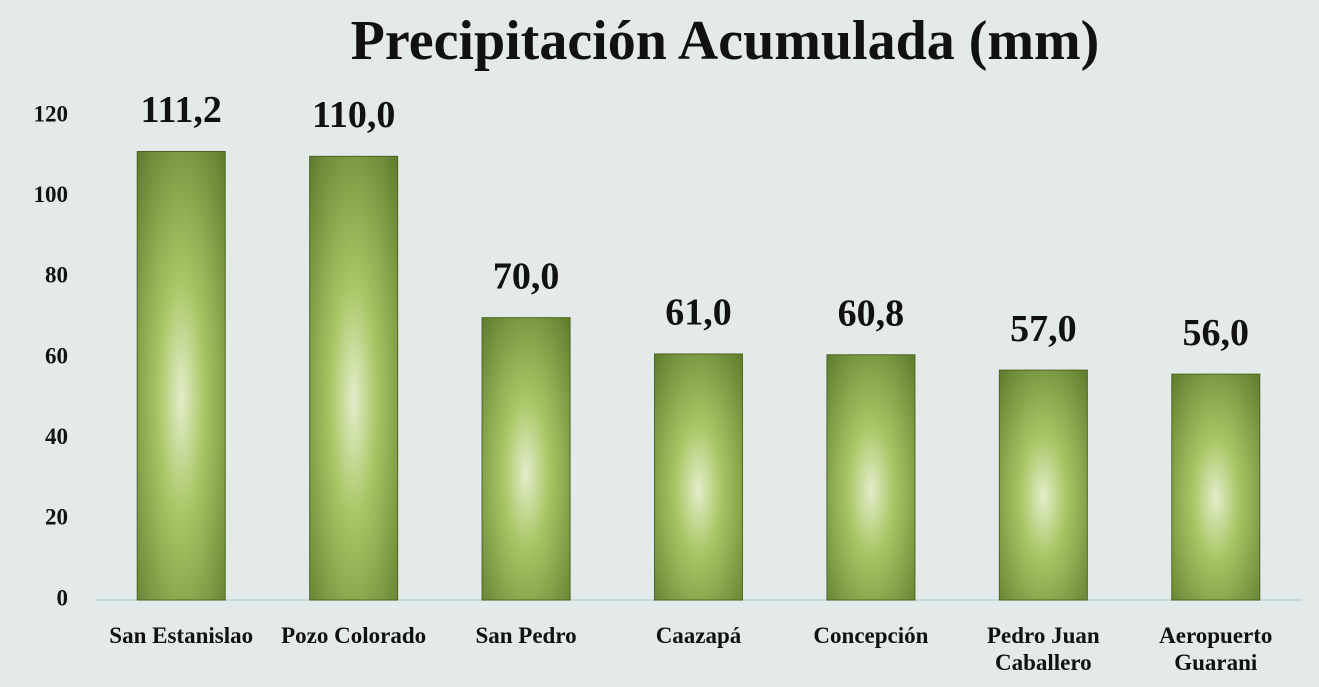 Image resolution: width=1319 pixels, height=687 pixels. I want to click on x-tick-label: Pozo Colorado, so click(354, 635).